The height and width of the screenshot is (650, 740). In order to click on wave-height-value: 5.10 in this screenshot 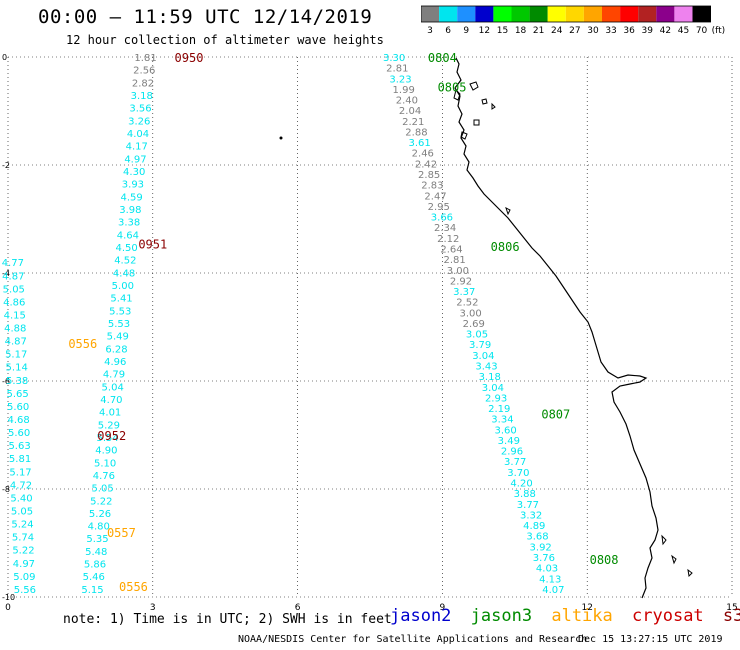, I will do `click(105, 463)`.